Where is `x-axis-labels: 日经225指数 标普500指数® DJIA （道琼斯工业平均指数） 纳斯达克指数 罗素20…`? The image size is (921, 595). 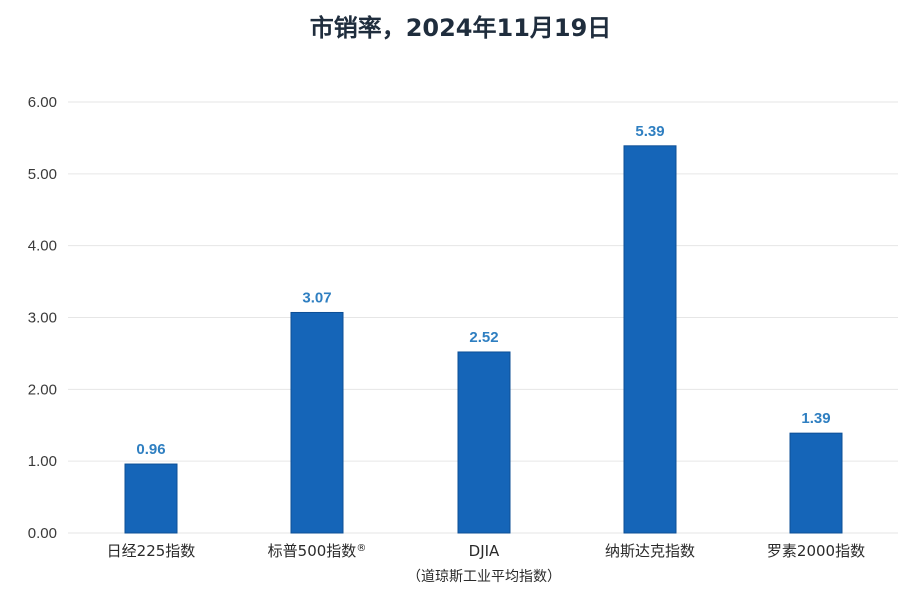 x-axis-labels: 日经225指数 标普500指数® DJIA （道琼斯工业平均指数） 纳斯达克指数 罗素20… is located at coordinates (486, 563).